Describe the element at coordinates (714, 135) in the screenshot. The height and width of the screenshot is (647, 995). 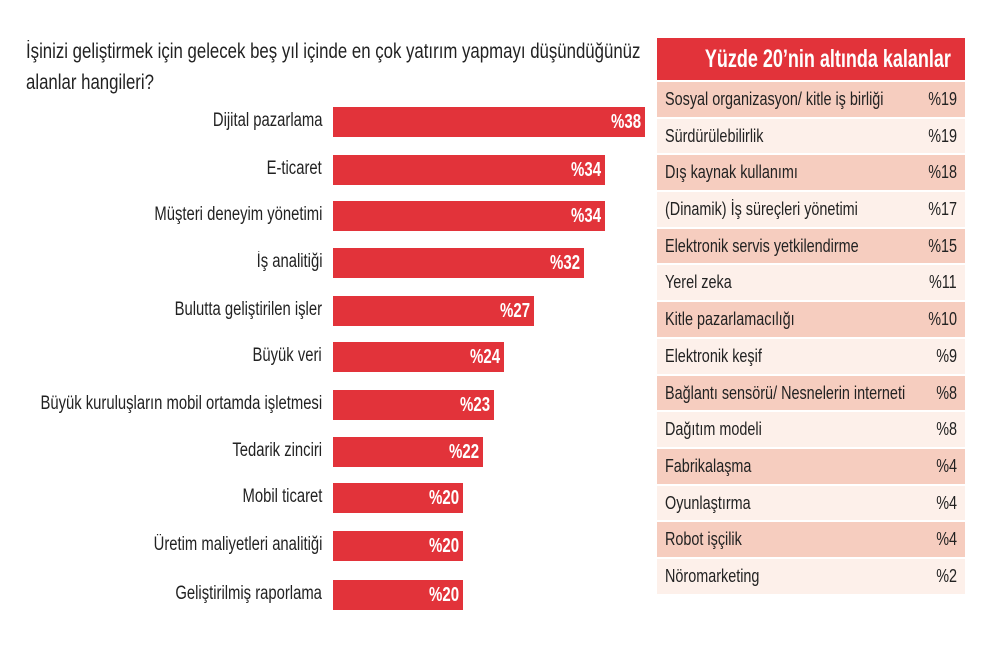
I see `row-name: Sürdürülebilirlik` at that location.